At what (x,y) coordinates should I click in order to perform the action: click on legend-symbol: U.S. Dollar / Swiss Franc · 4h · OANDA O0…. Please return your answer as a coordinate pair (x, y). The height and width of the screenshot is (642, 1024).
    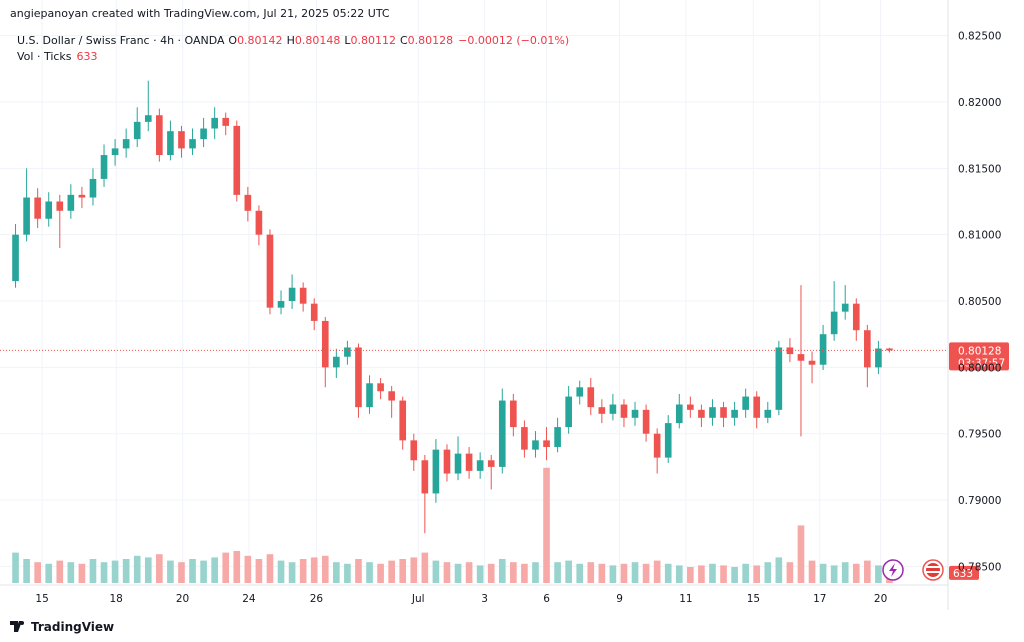
    Looking at the image, I should click on (293, 40).